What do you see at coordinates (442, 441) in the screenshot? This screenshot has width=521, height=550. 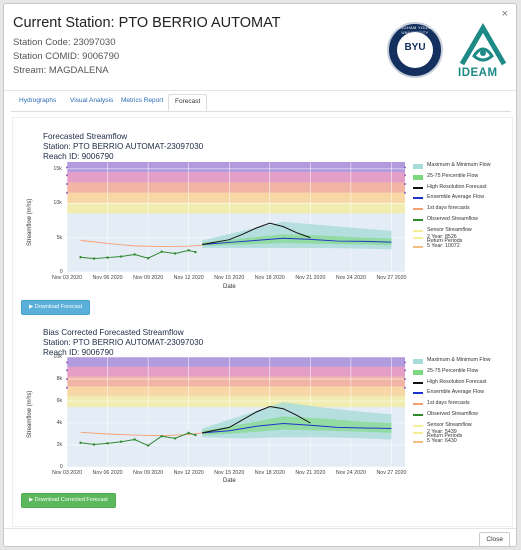 I see `legend-label: 5 Year: 6430` at bounding box center [442, 441].